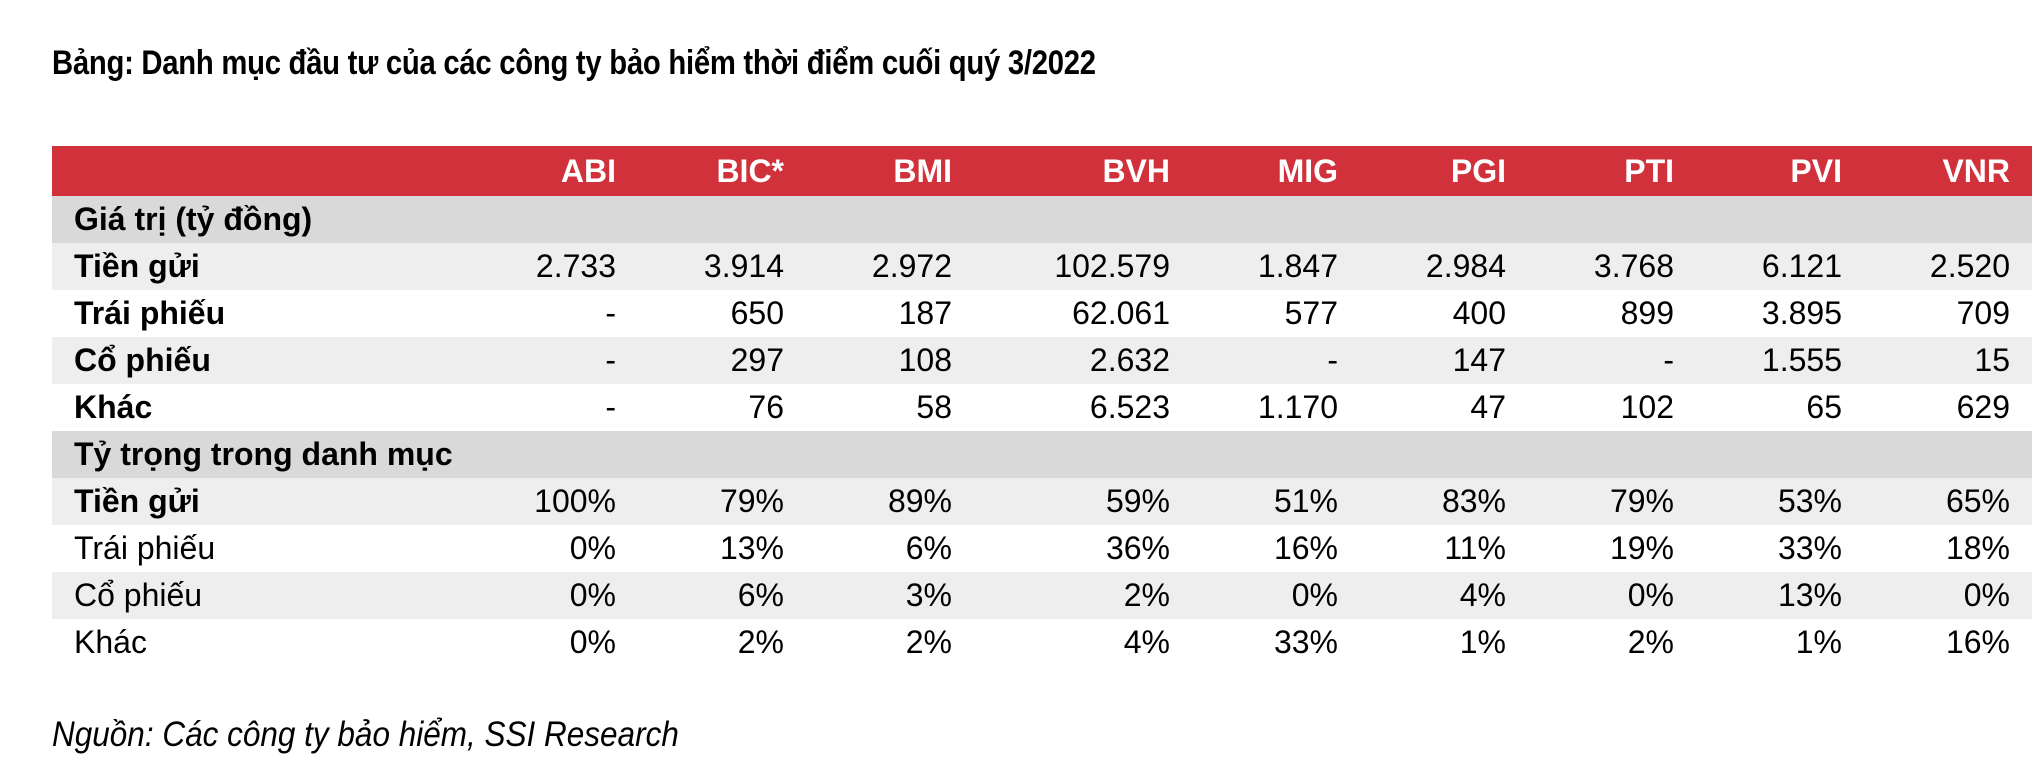 The height and width of the screenshot is (772, 2034). Describe the element at coordinates (722, 171) in the screenshot. I see `column-header: BIC*` at that location.